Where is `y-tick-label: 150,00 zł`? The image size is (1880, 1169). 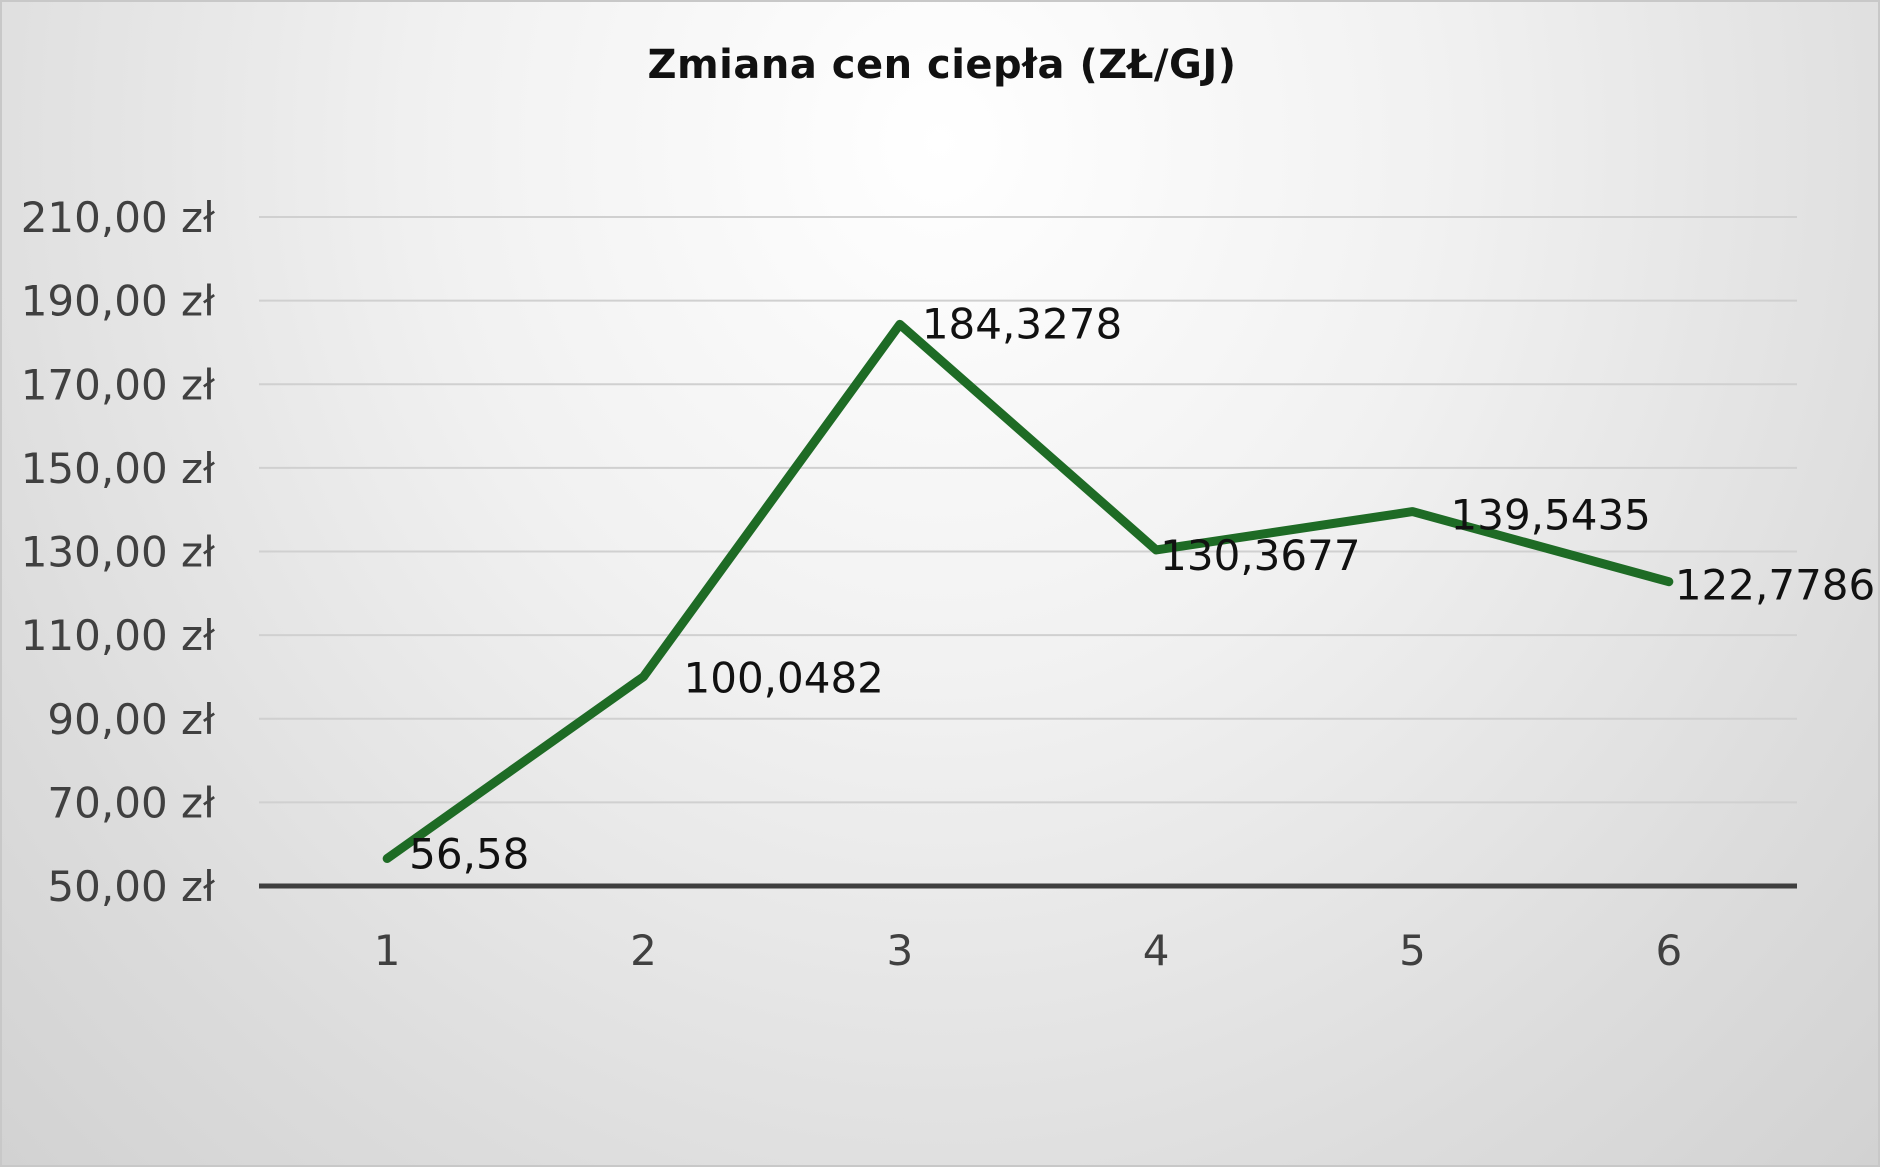 y-tick-label: 150,00 zł is located at coordinates (118, 468).